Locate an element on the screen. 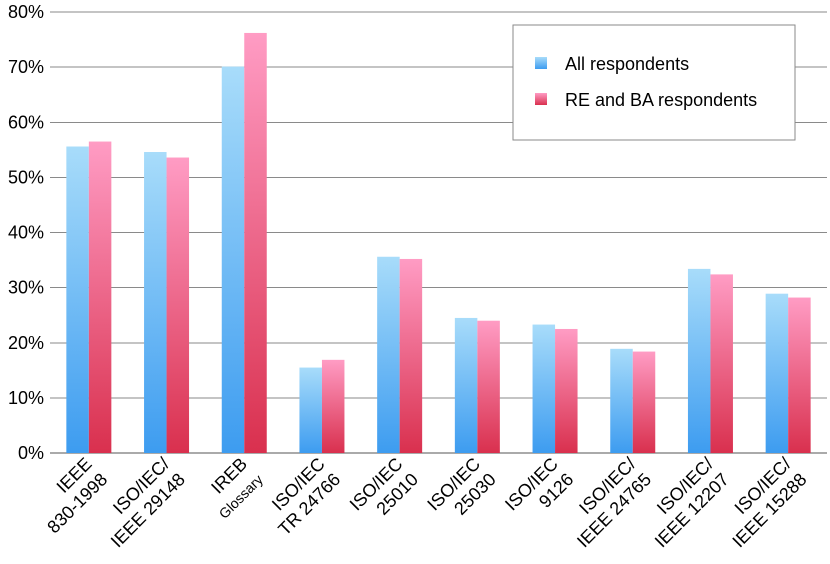 The width and height of the screenshot is (830, 564). y-tick-label: 70% is located at coordinates (26, 67).